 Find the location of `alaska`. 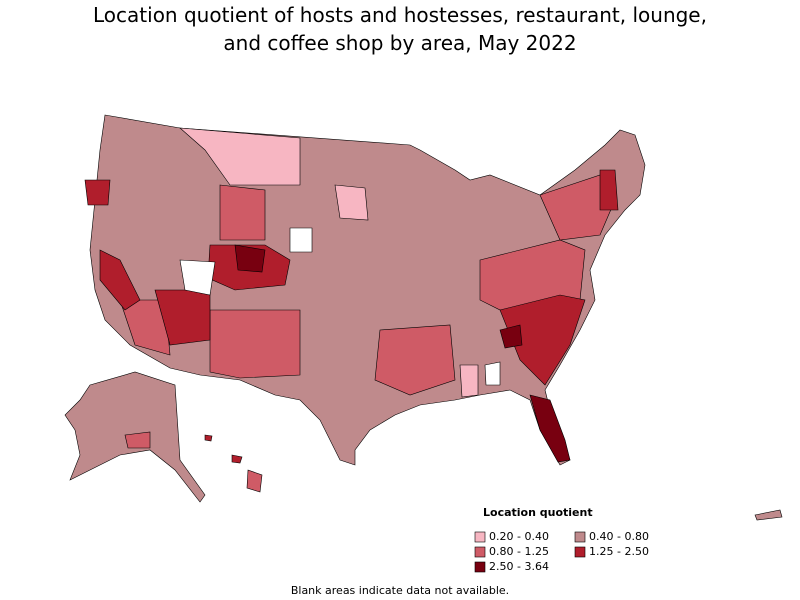

alaska is located at coordinates (135, 437).